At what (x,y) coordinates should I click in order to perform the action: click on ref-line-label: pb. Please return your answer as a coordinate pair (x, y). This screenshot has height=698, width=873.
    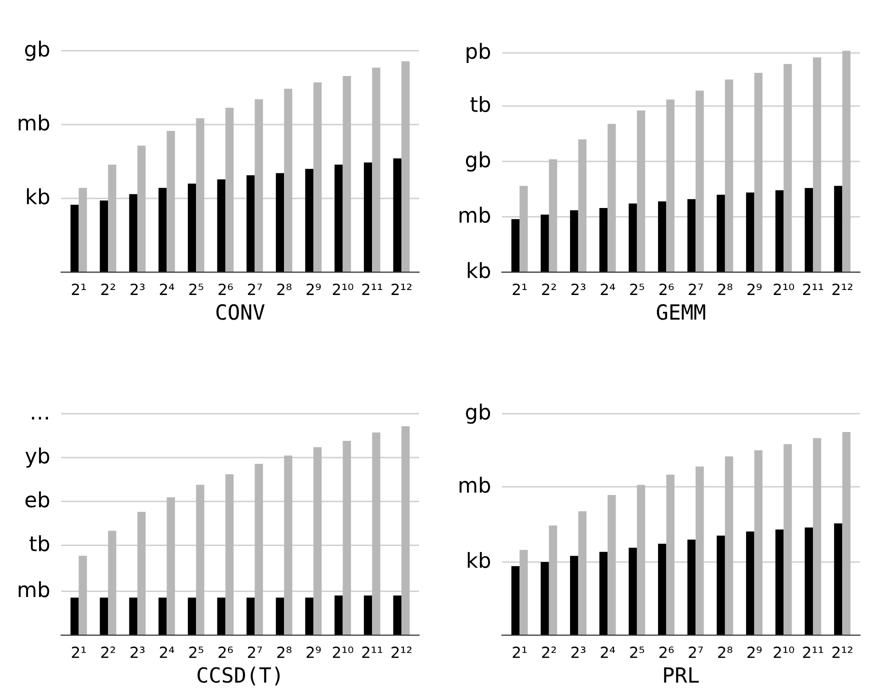
    Looking at the image, I should click on (478, 53).